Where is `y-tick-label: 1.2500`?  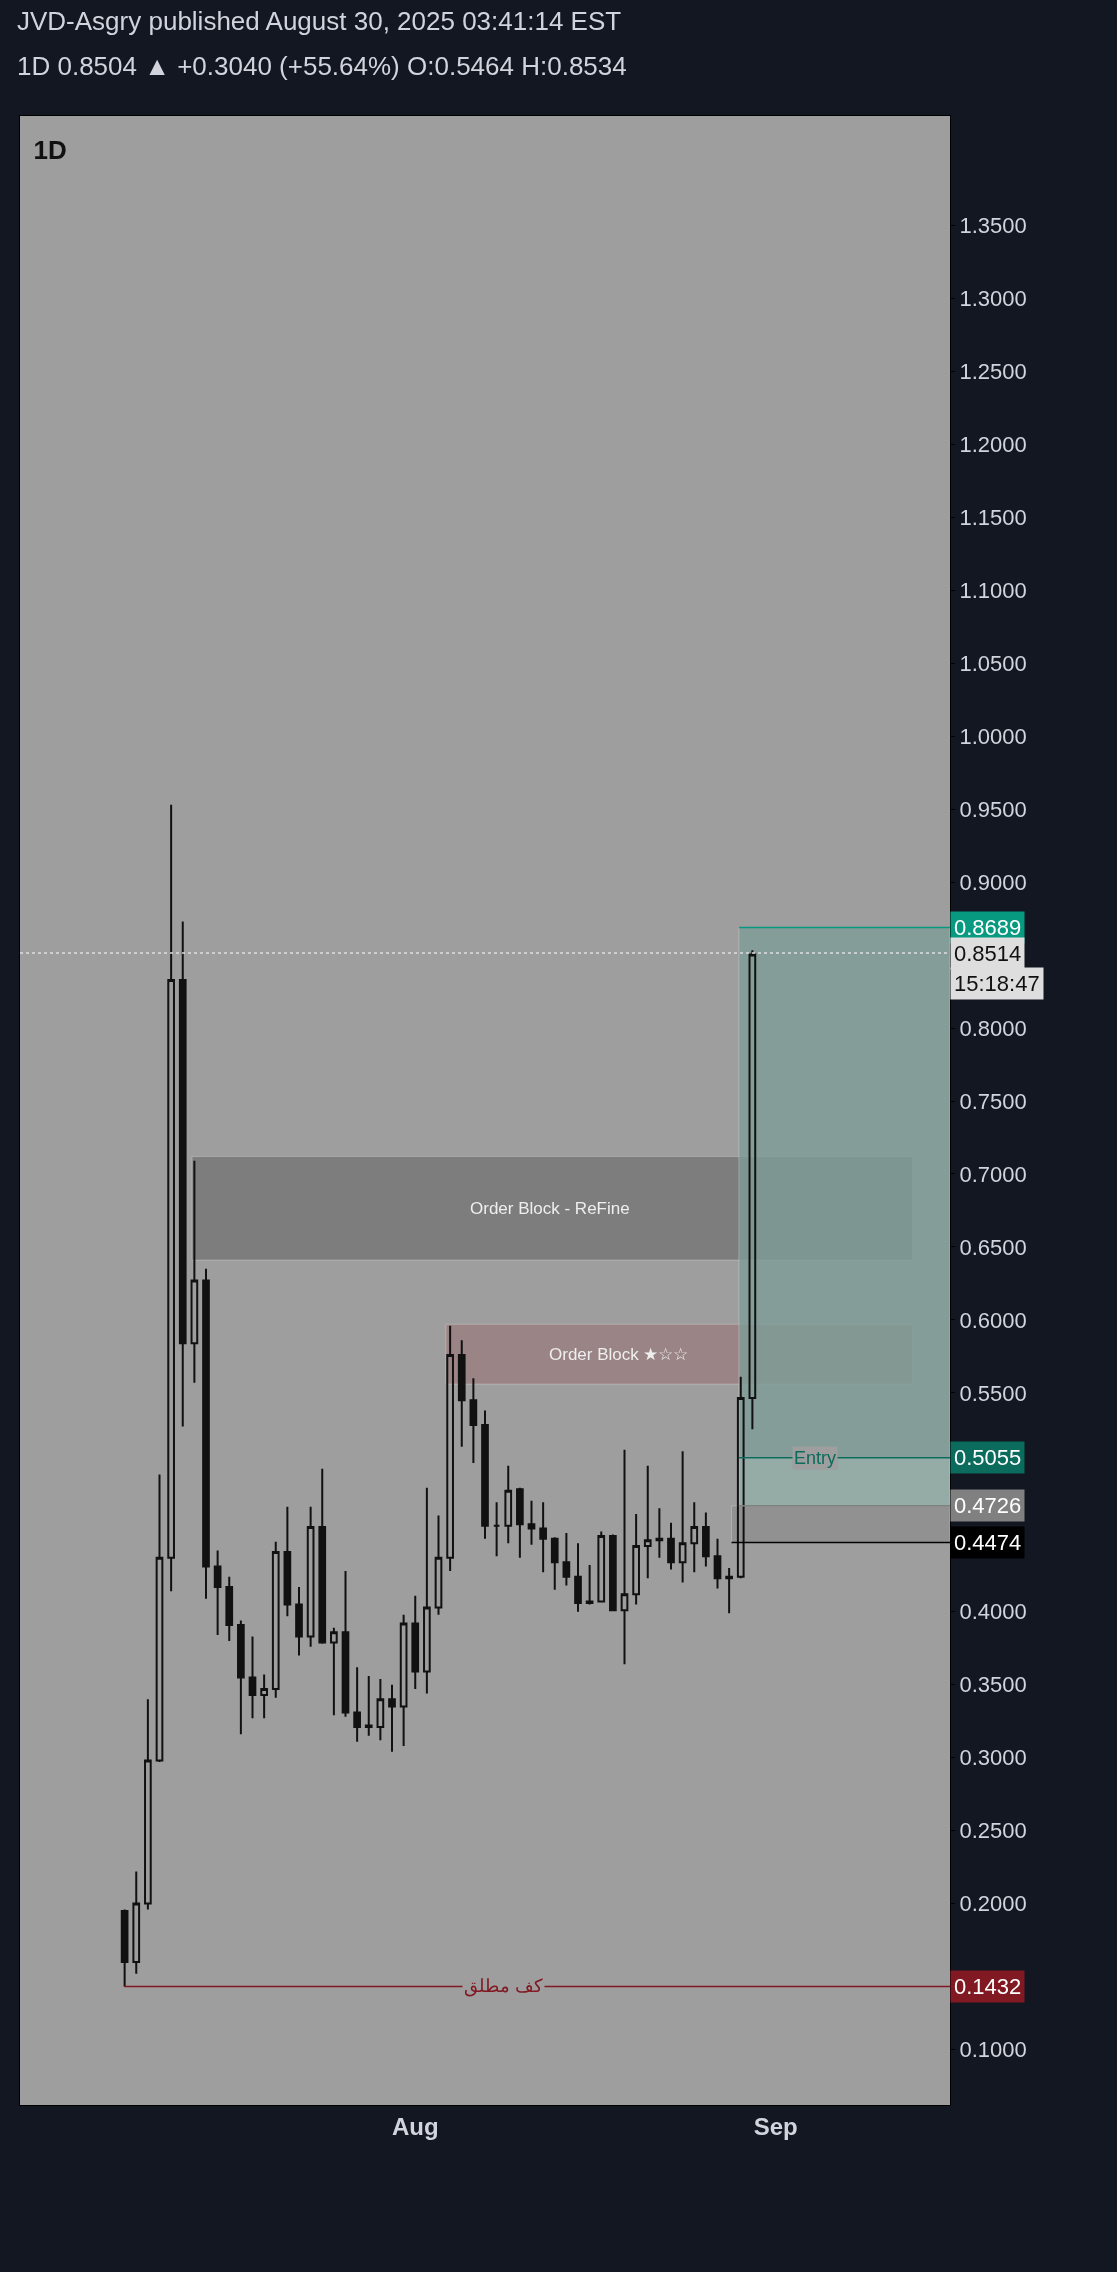
y-tick-label: 1.2500 is located at coordinates (993, 372).